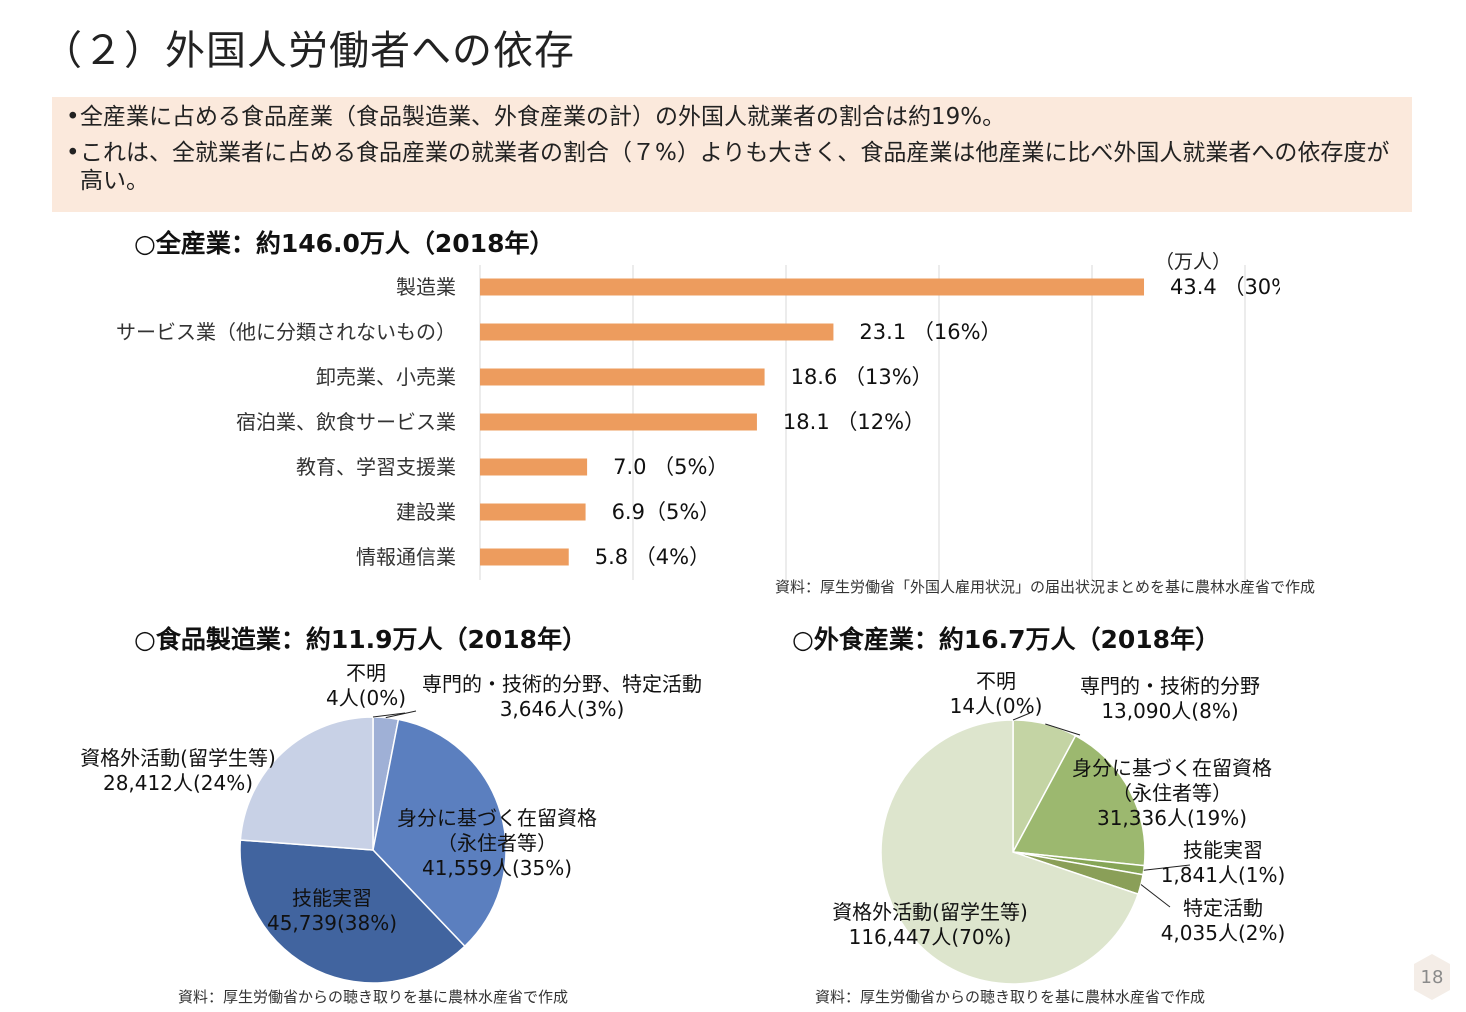  What do you see at coordinates (996, 706) in the screenshot?
I see `pie-slice-label: 14人(0%)` at bounding box center [996, 706].